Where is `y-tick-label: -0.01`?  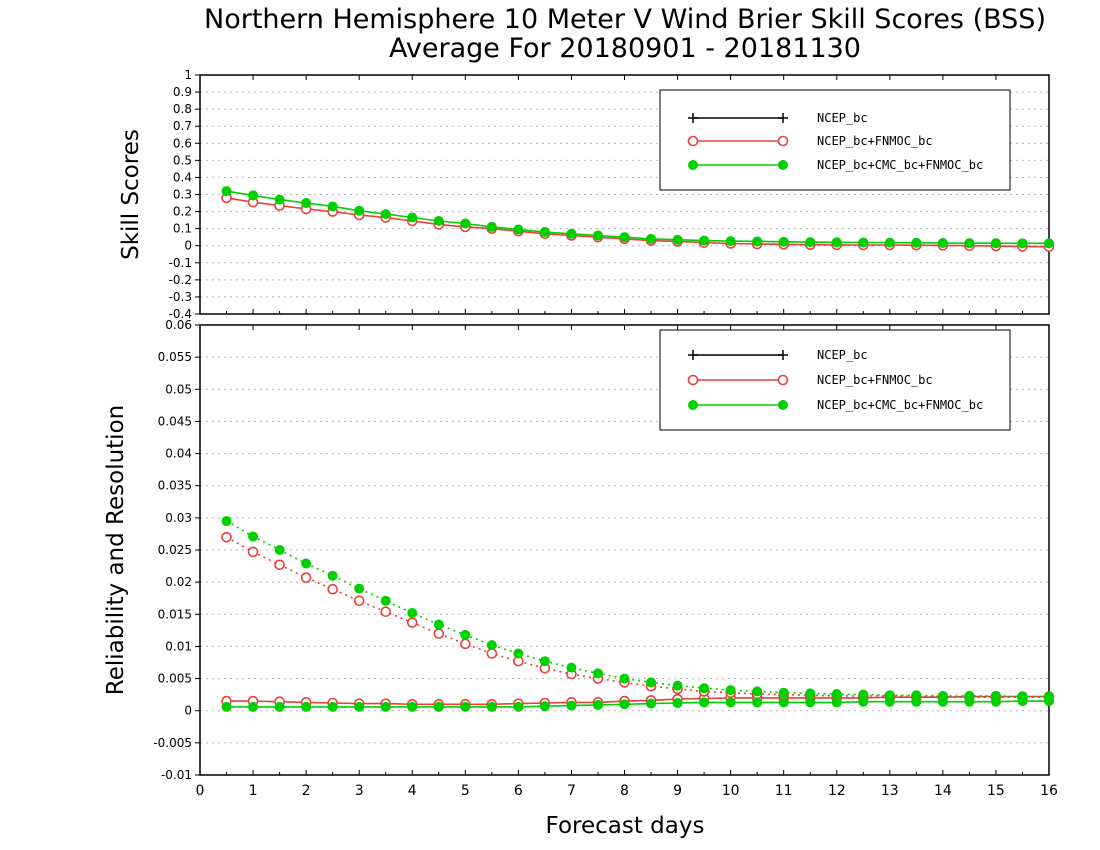 y-tick-label: -0.01 is located at coordinates (176, 775).